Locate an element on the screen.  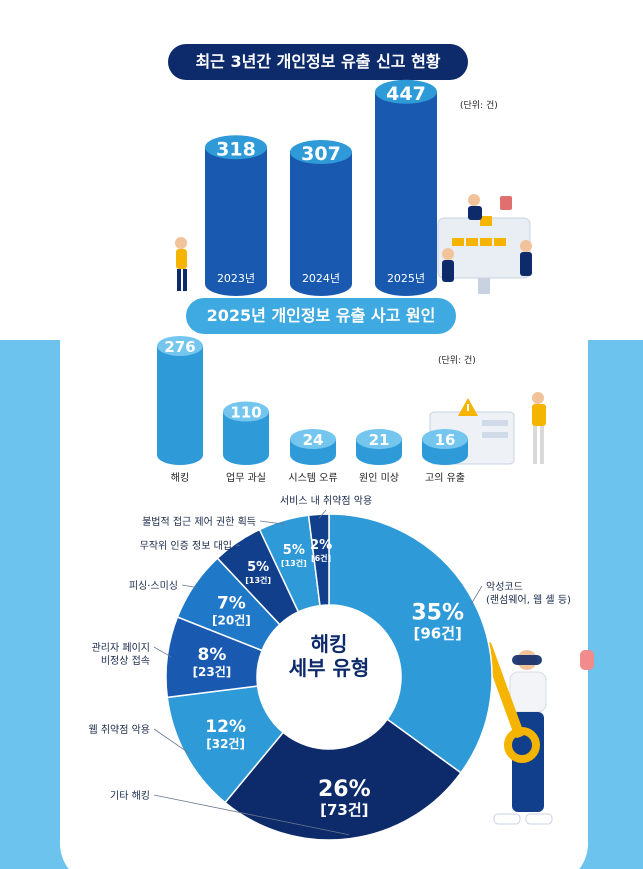
bar-2024년 is located at coordinates (321, 217).